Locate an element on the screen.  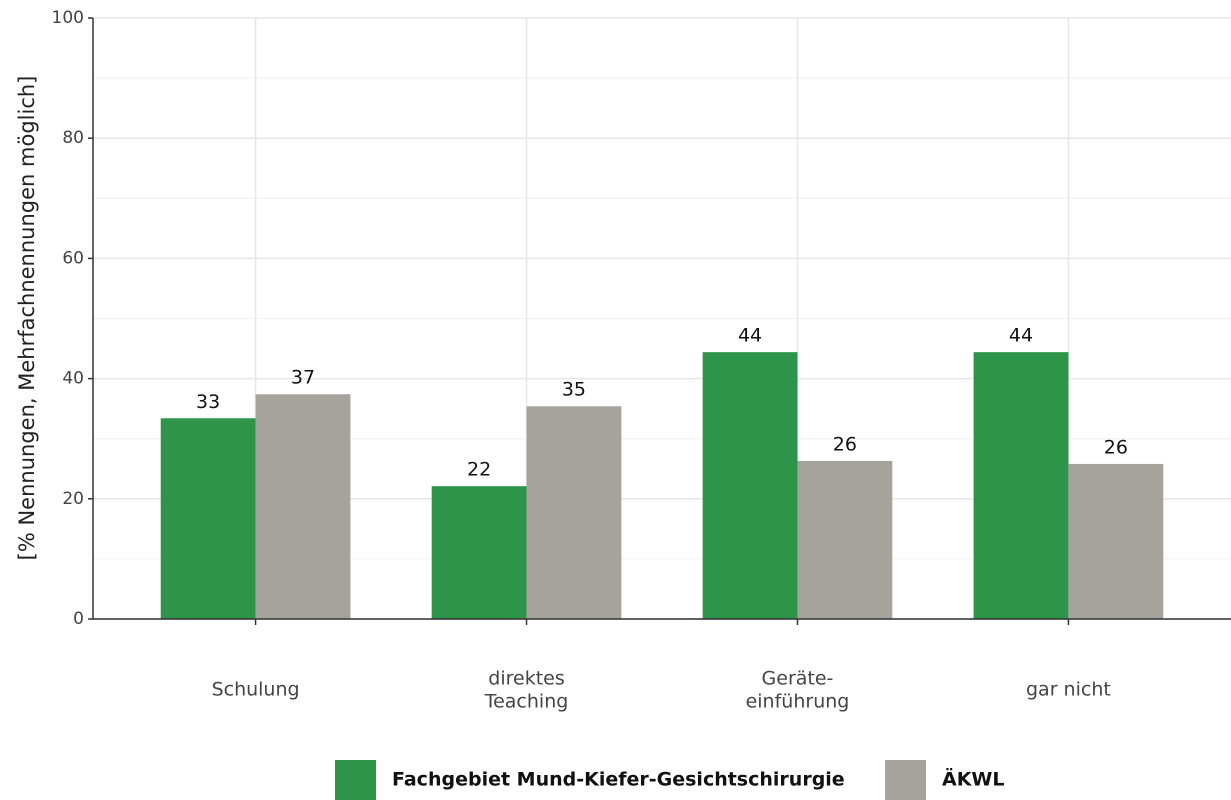
value-label: 37 is located at coordinates (303, 378).